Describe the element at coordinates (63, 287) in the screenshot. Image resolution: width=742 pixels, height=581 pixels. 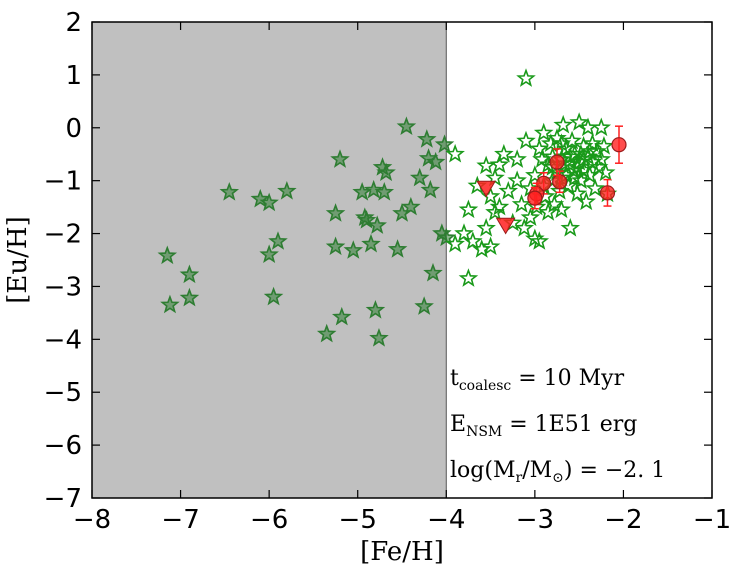
I see `y-tick-label: −3` at that location.